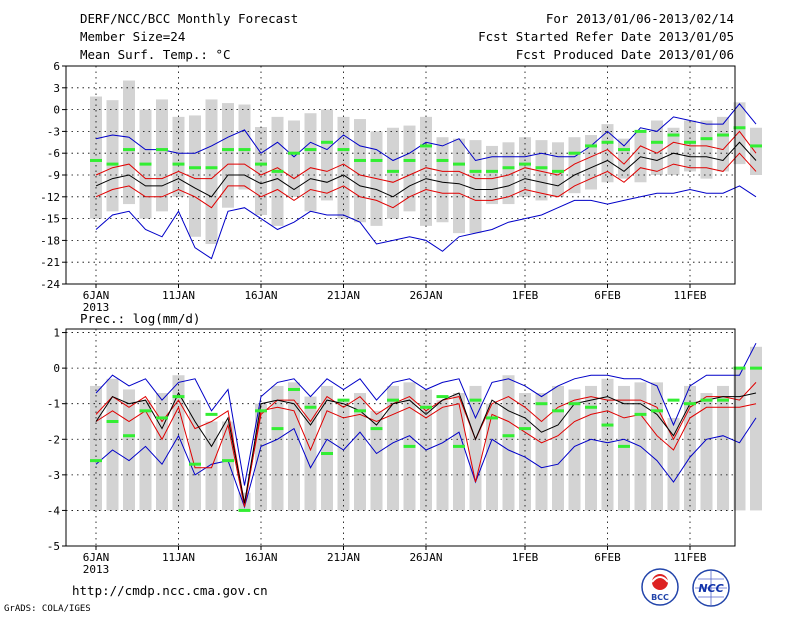  What do you see at coordinates (140, 318) in the screenshot?
I see `precip-label: Prec.: log(mm/d)` at bounding box center [140, 318].